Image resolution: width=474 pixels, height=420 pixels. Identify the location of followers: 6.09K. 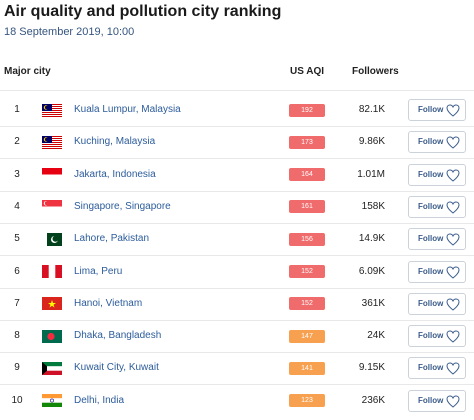
(371, 271).